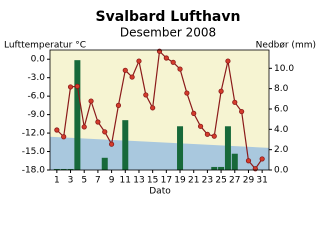 Image resolution: width=320 pixels, height=240 pixels. Describe the element at coordinates (34, 152) in the screenshot. I see `y-tick-label: -15.0` at that location.